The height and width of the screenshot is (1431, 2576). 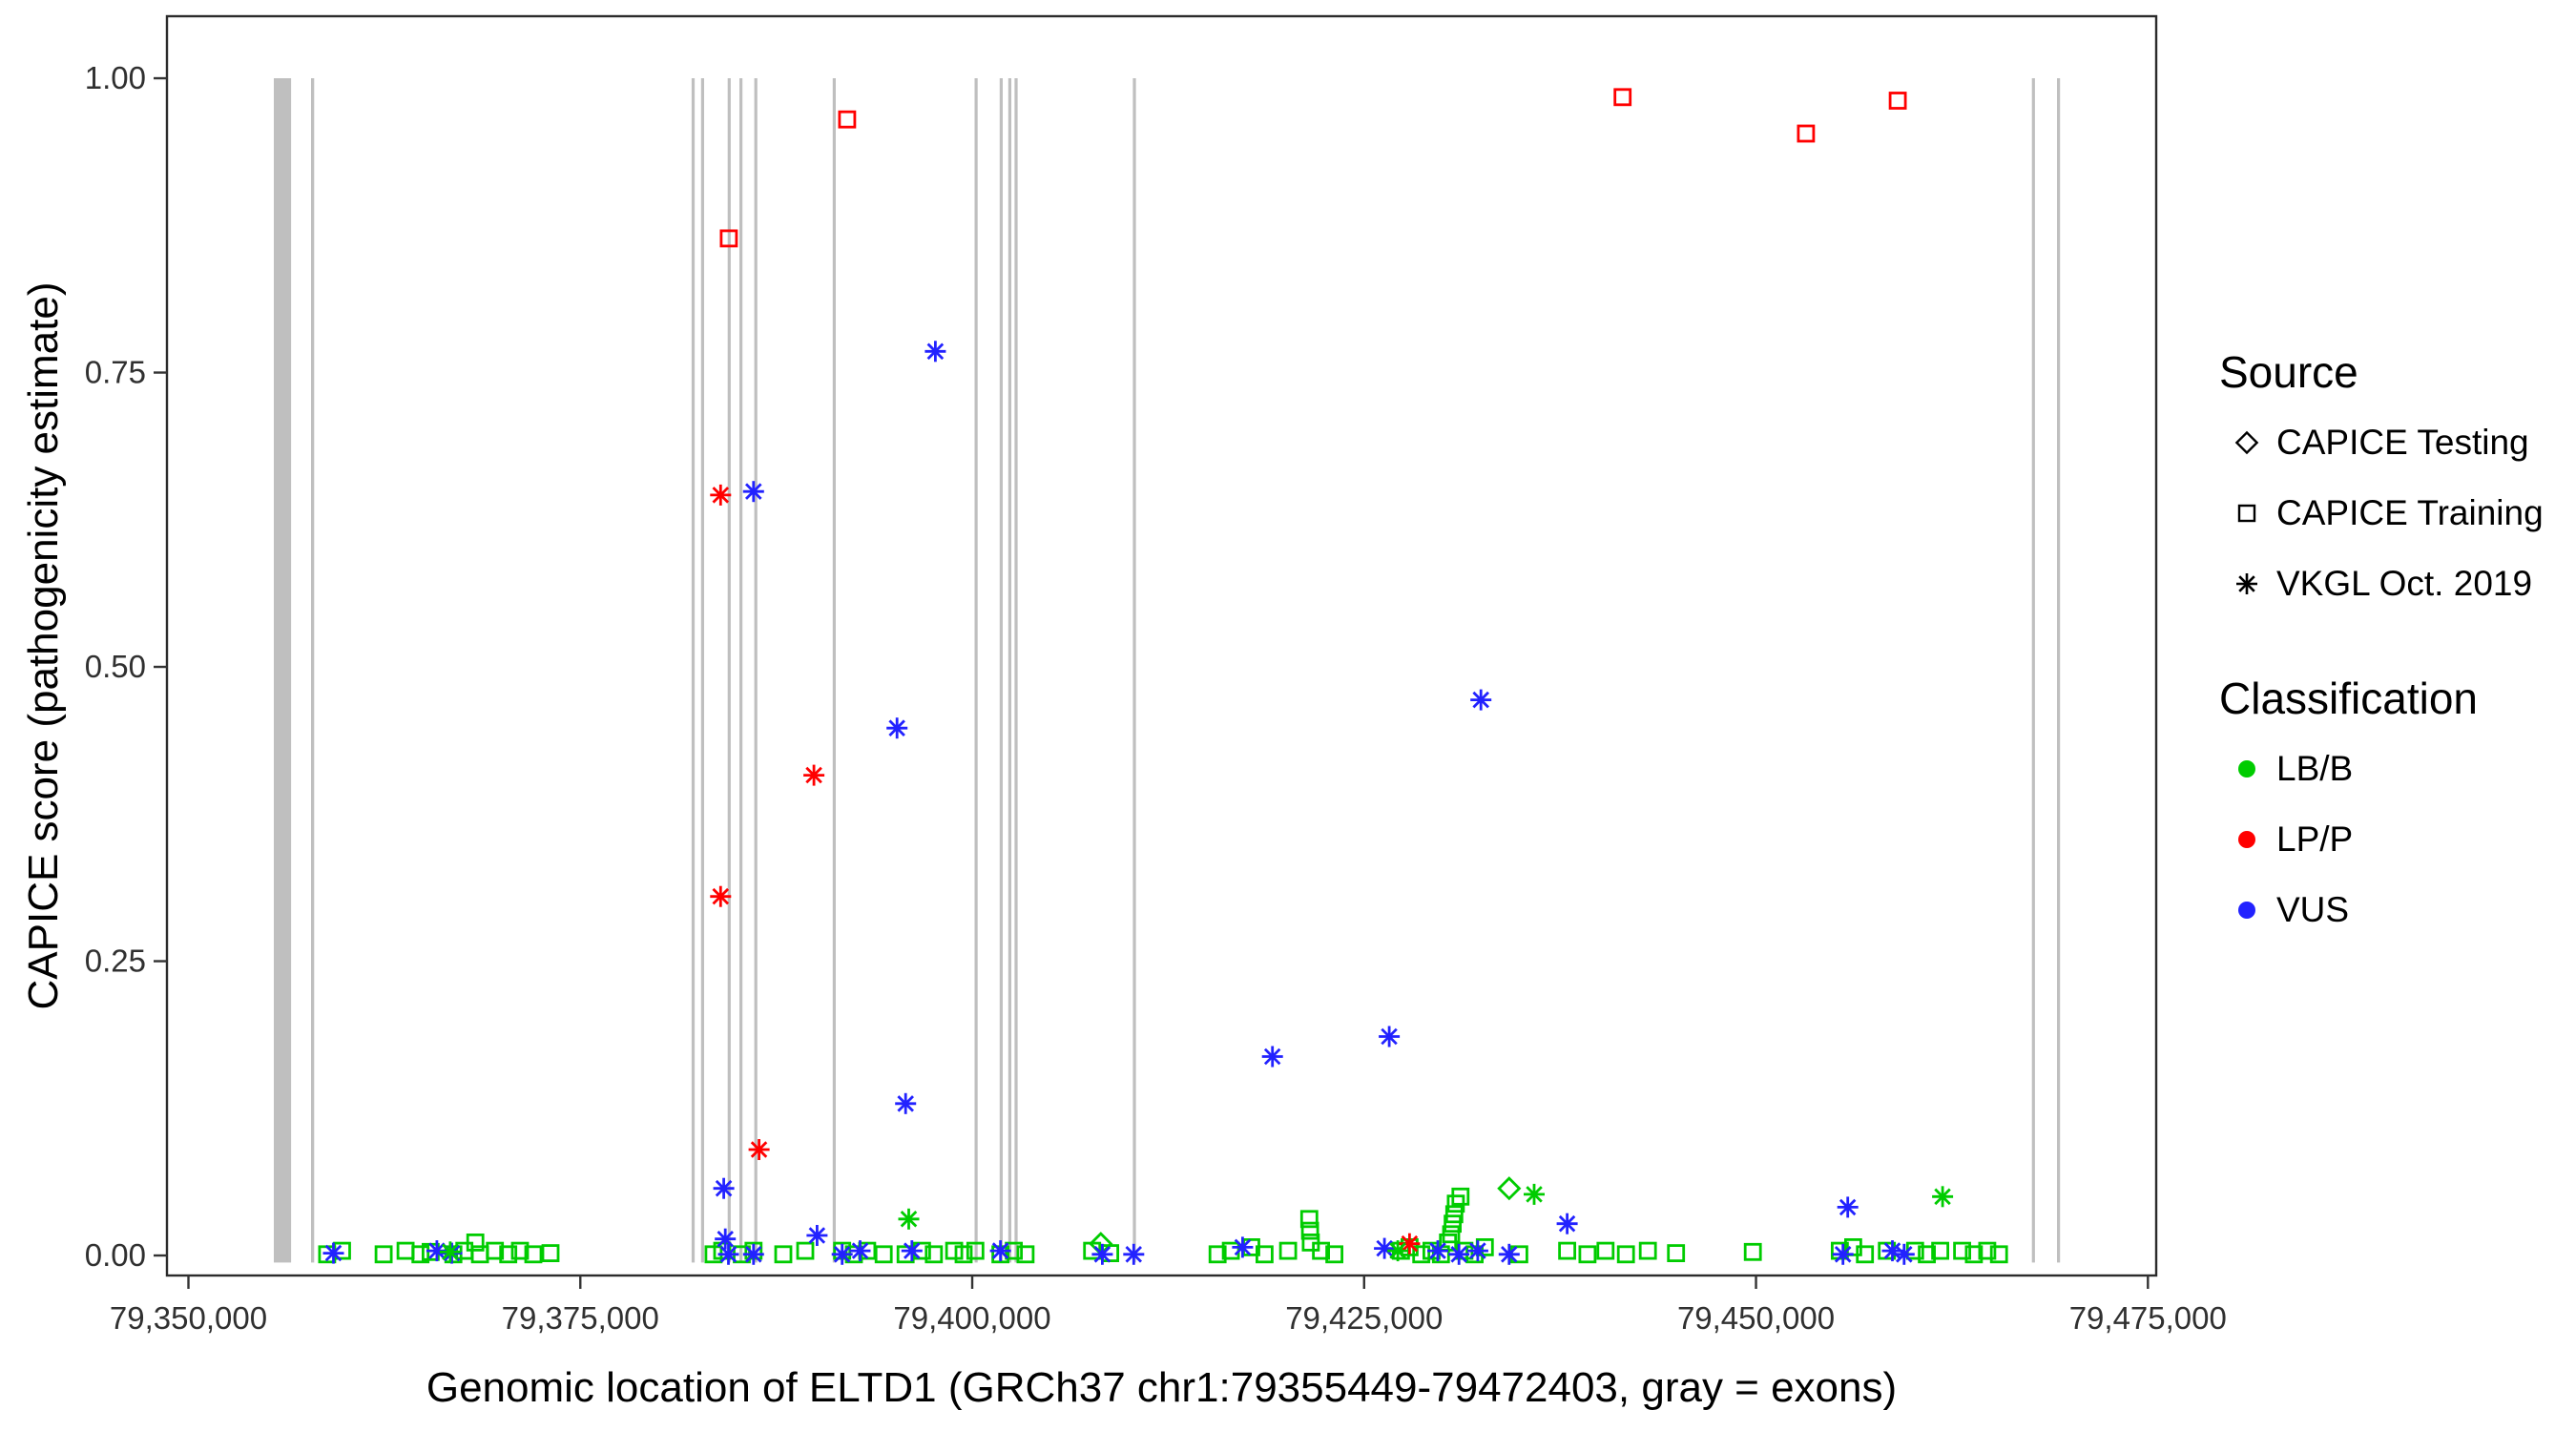 What do you see at coordinates (2288, 372) in the screenshot?
I see `legend-source-title: Source` at bounding box center [2288, 372].